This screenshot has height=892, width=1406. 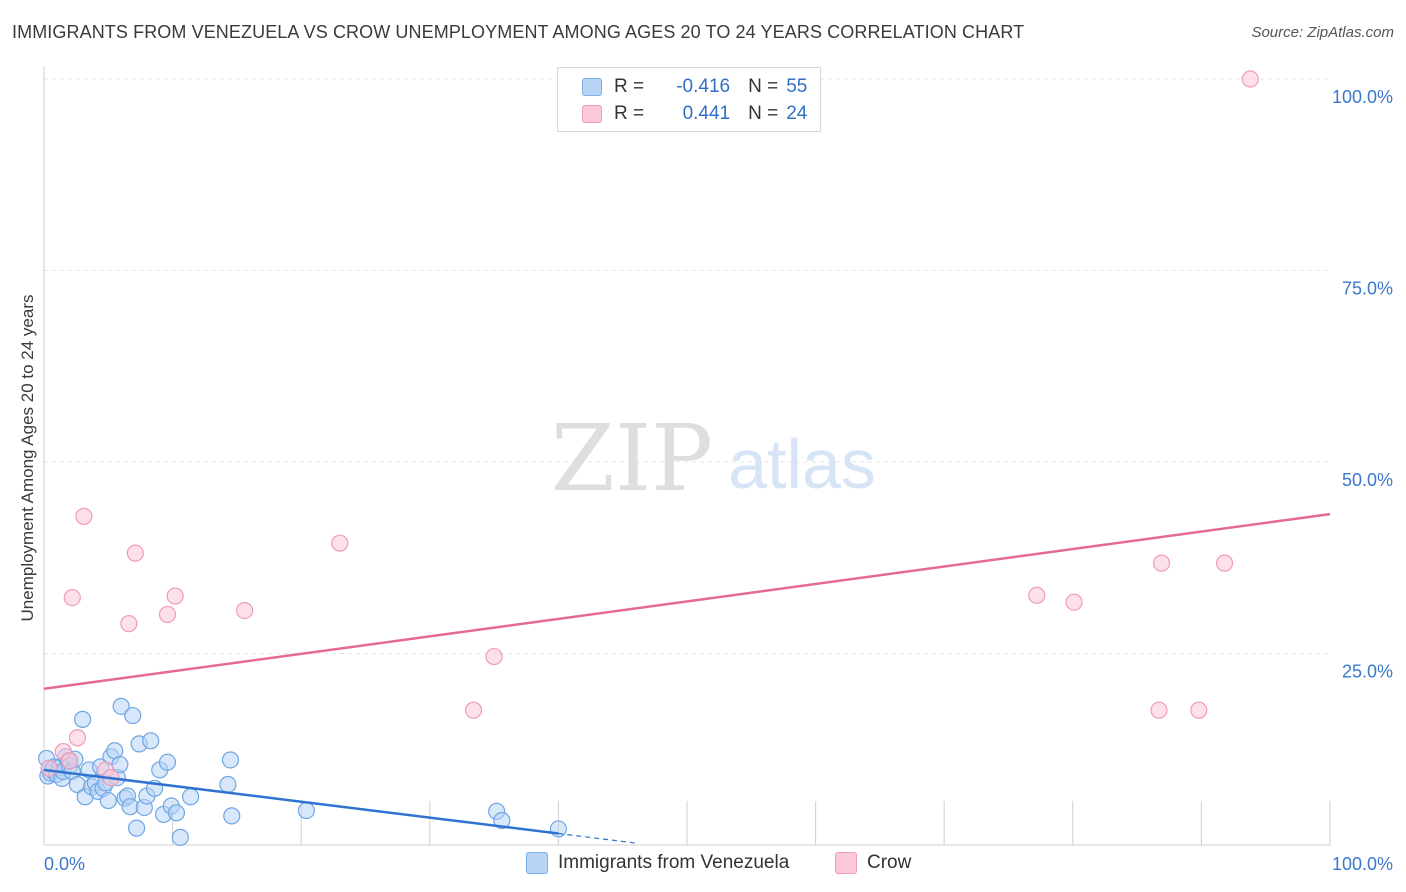 What do you see at coordinates (797, 113) in the screenshot?
I see `n-value-crow: 24` at bounding box center [797, 113].